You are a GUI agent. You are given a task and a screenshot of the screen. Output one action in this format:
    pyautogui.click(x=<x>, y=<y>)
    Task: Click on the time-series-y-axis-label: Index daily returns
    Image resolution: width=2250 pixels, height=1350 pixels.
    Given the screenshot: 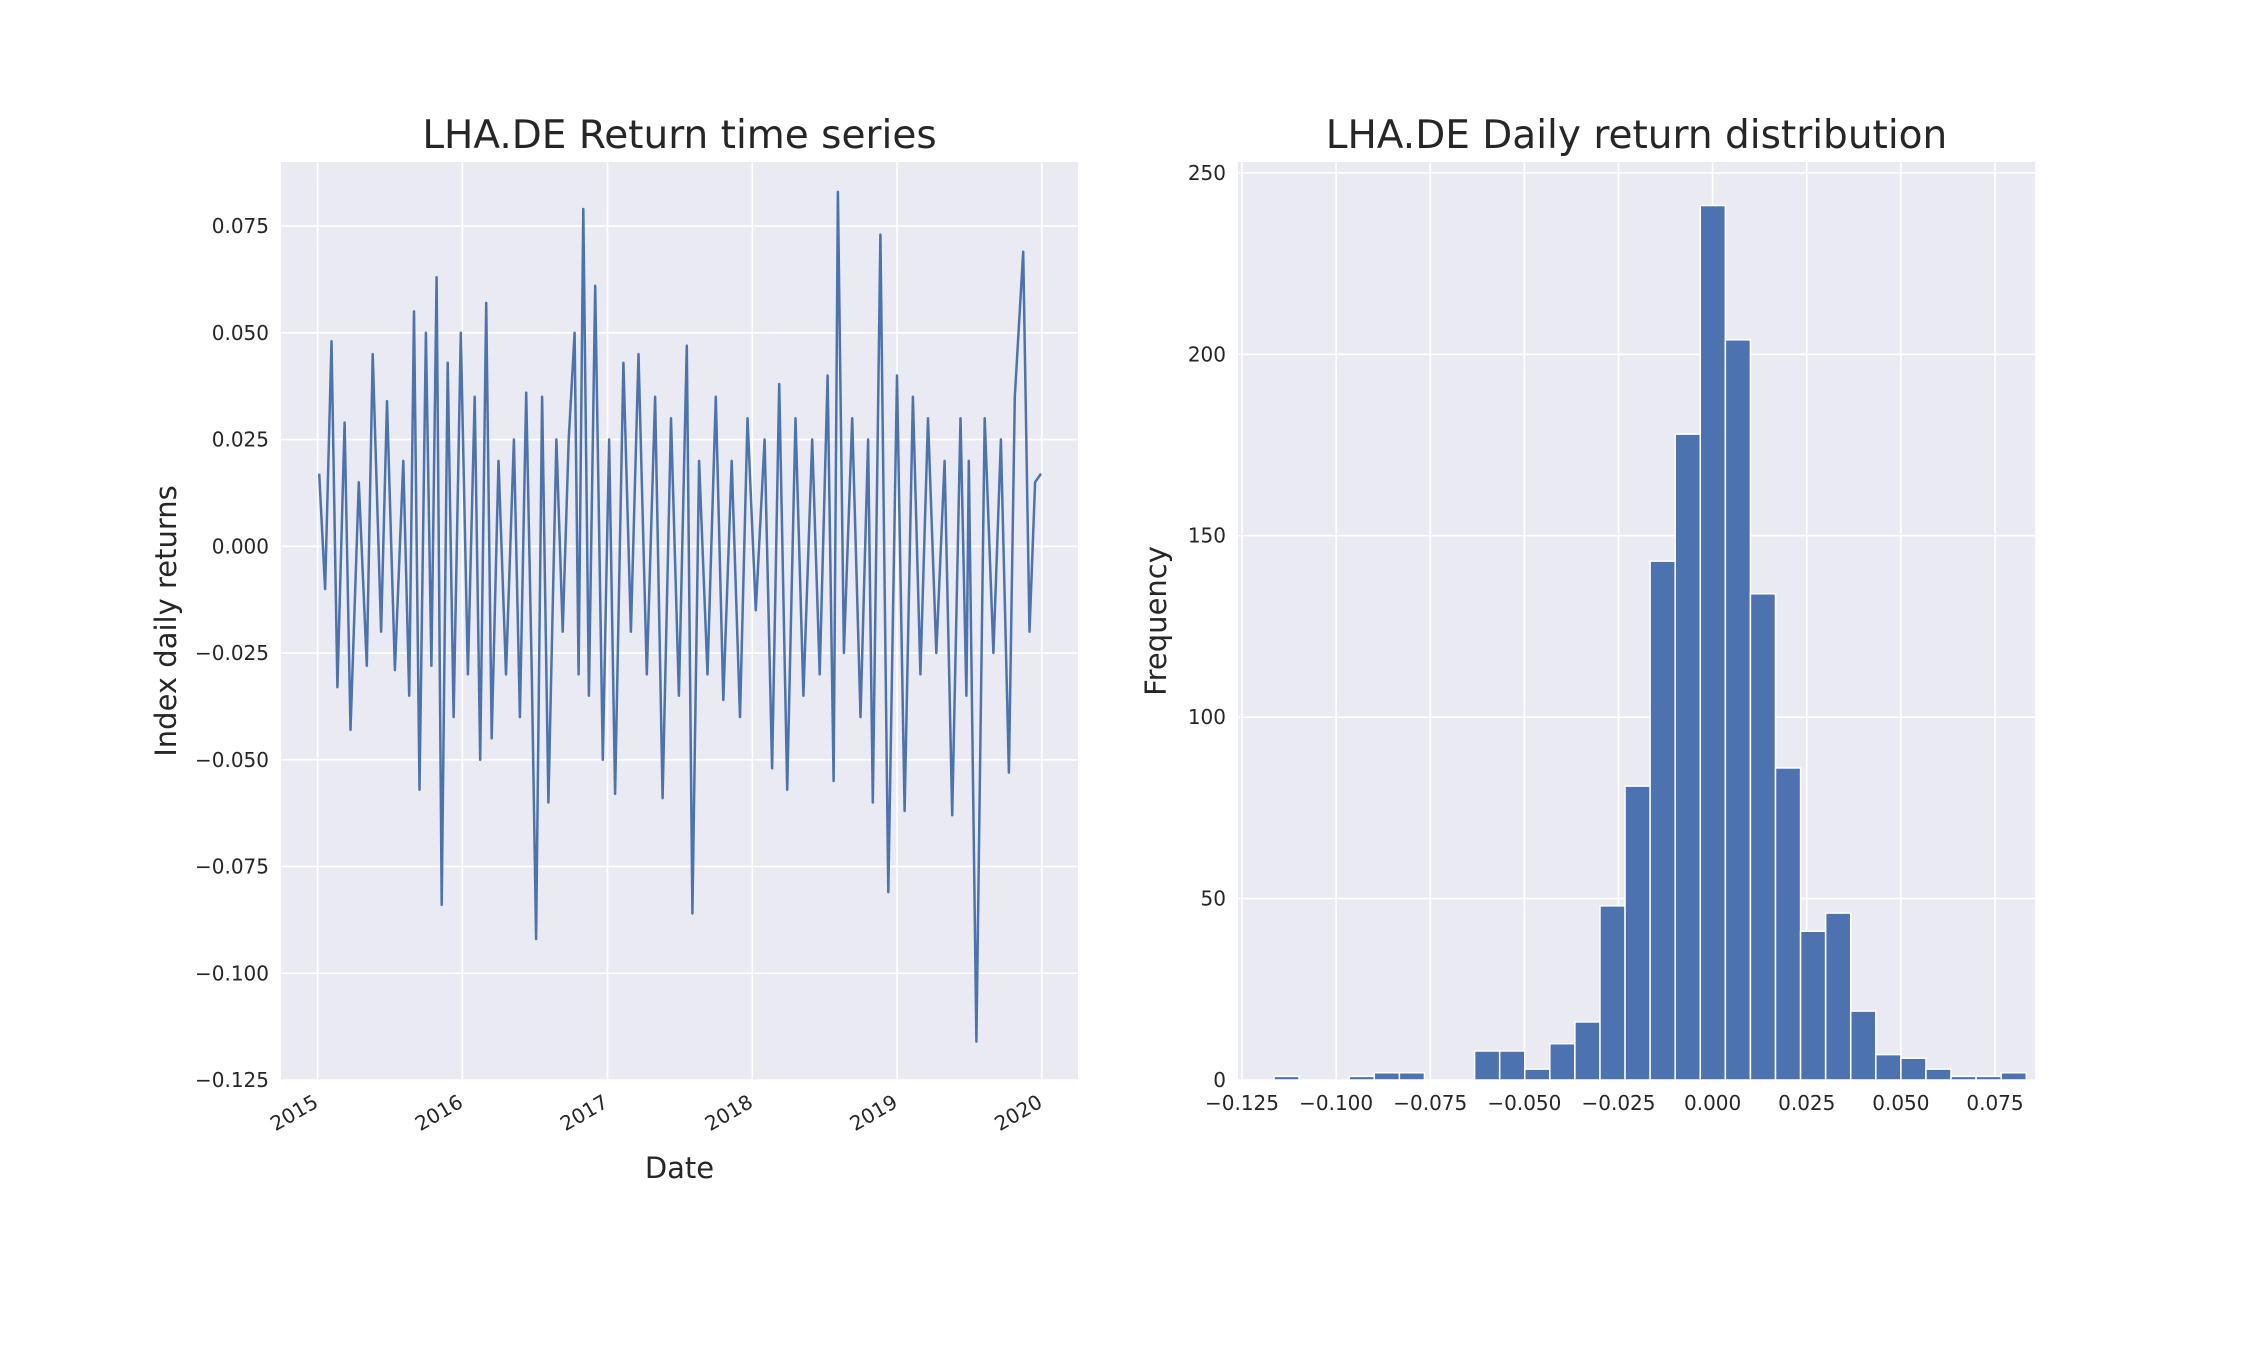 What is the action you would take?
    pyautogui.click(x=166, y=621)
    